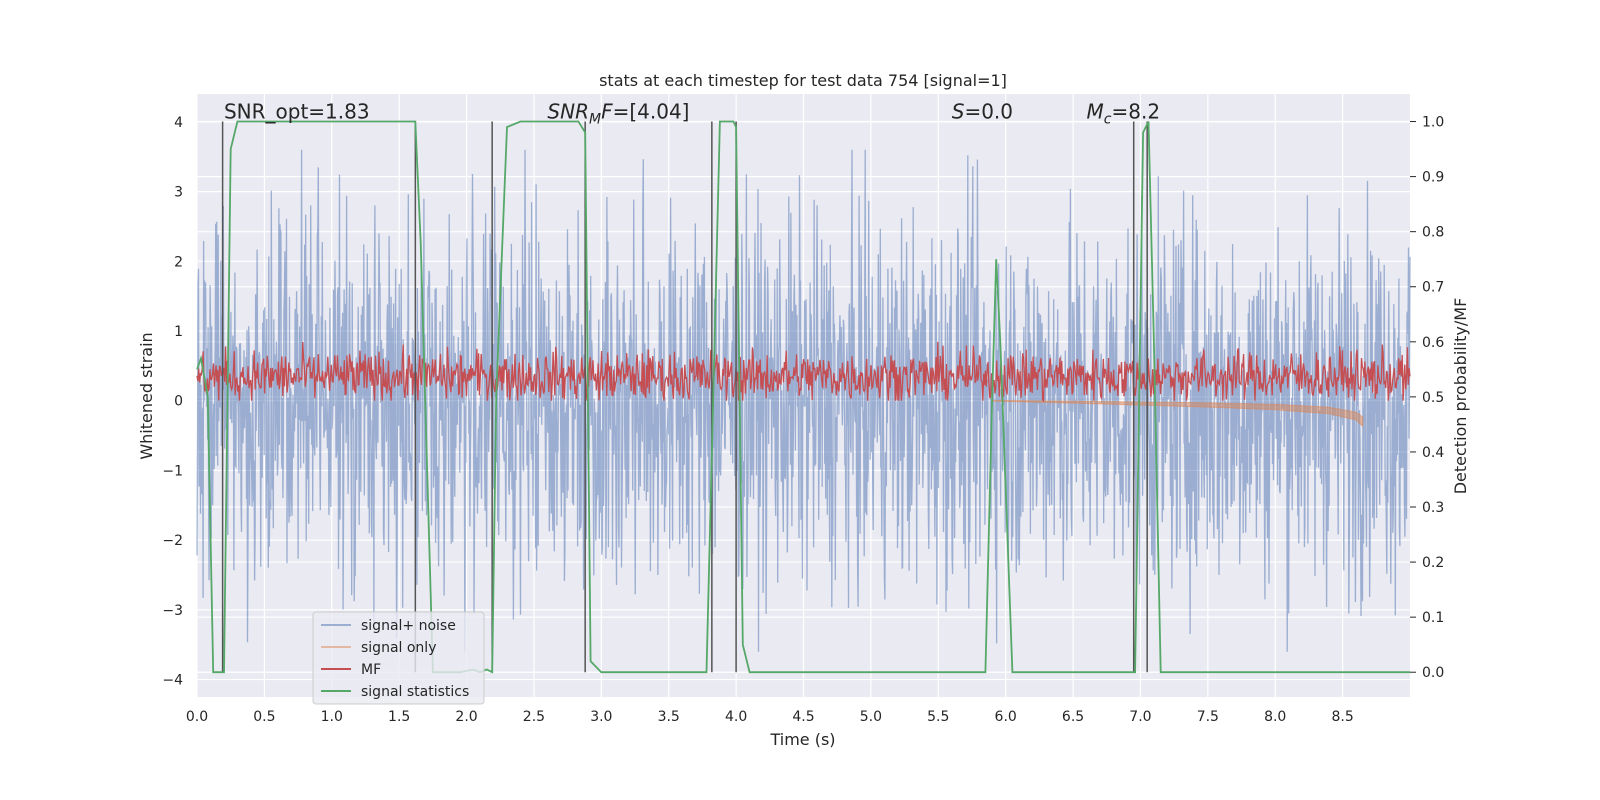  I want to click on legend-label: signal only, so click(398, 648).